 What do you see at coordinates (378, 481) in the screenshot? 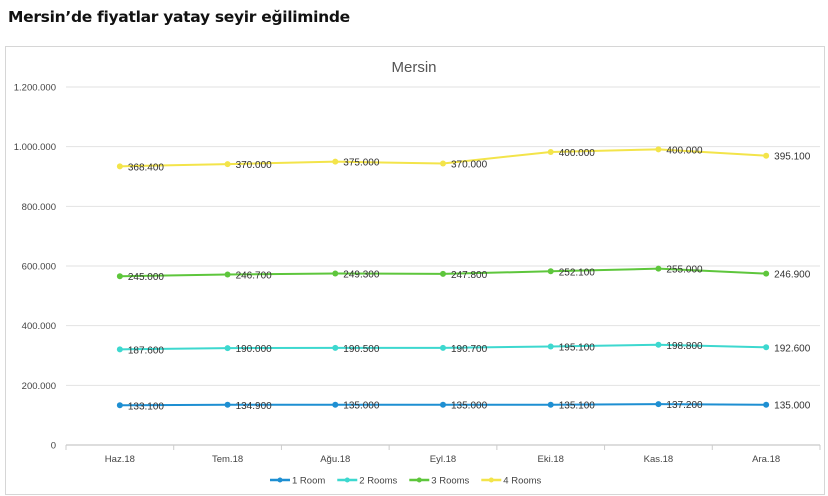
I see `legend-label: 2 Rooms` at bounding box center [378, 481].